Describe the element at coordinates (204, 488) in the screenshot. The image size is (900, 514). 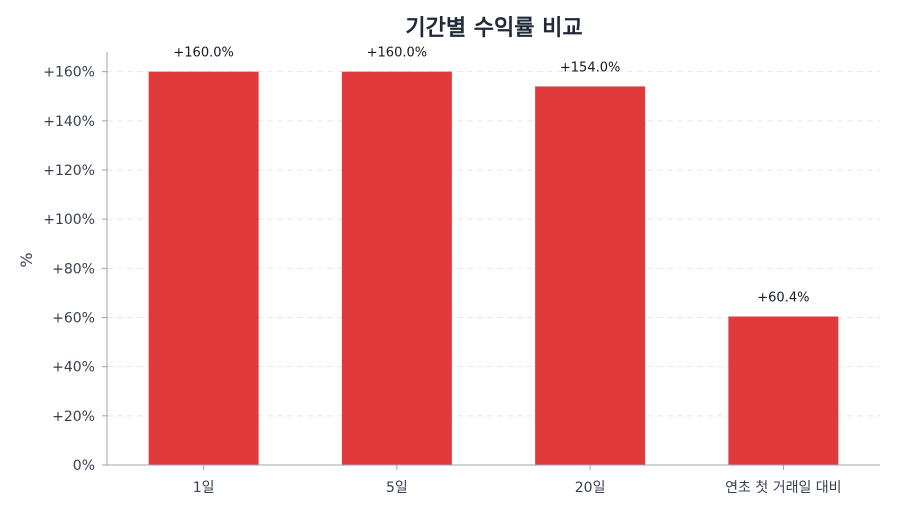
I see `x-tick-label: 1일` at that location.